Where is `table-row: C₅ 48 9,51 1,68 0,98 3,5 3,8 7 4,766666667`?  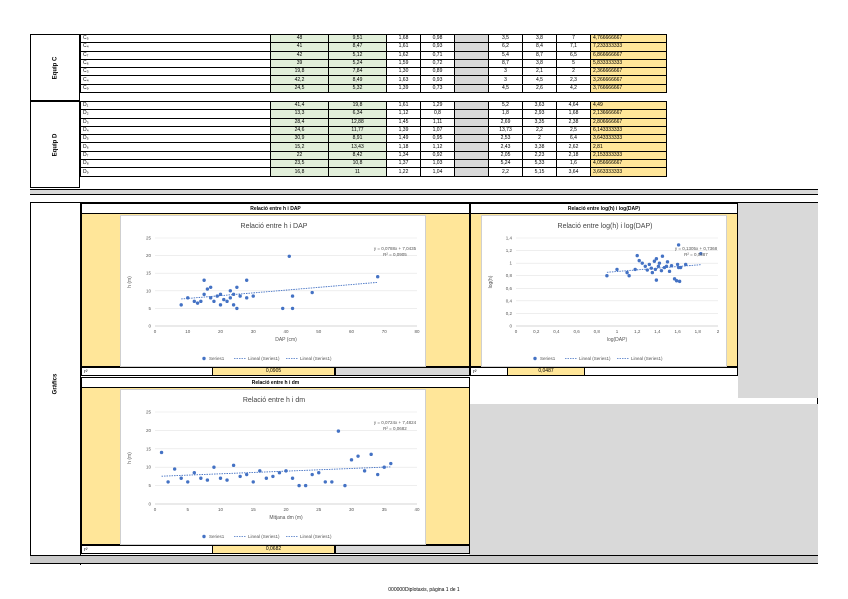
table-row: C₅ 48 9,51 1,68 0,98 3,5 3,8 7 4,766666667 is located at coordinates (373, 38).